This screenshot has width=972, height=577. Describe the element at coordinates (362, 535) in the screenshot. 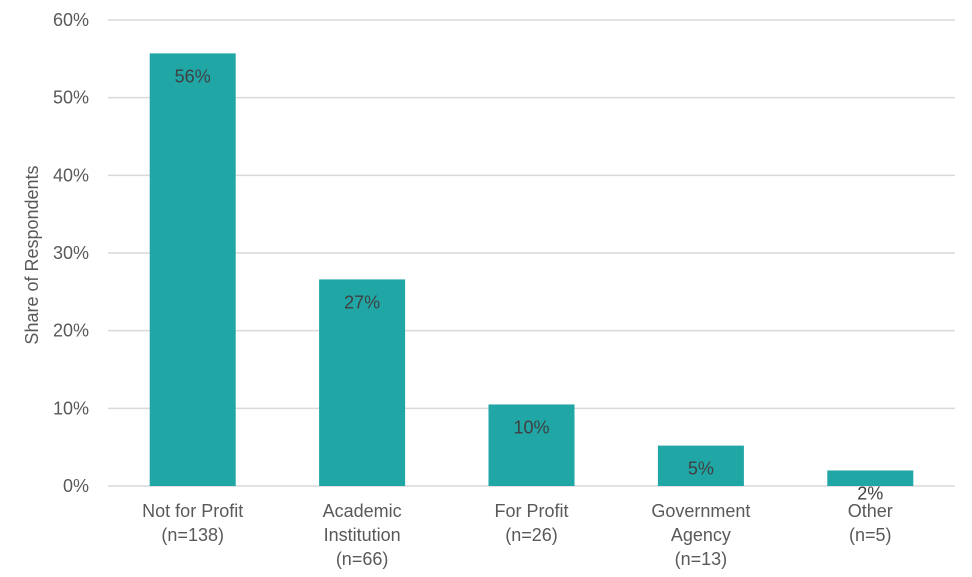

I see `x-tick-label: Academic Institution (n=66)` at that location.